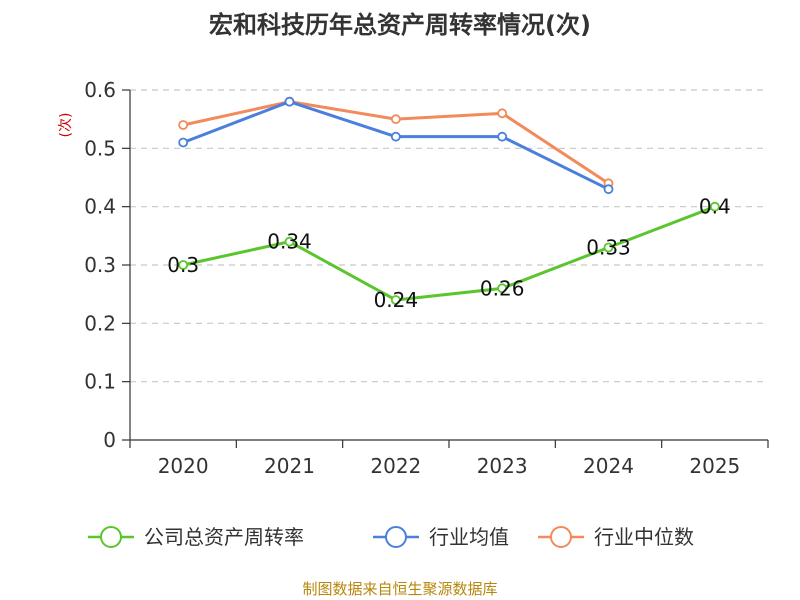 The height and width of the screenshot is (600, 800). I want to click on legend-item: 行业中位数, so click(616, 537).